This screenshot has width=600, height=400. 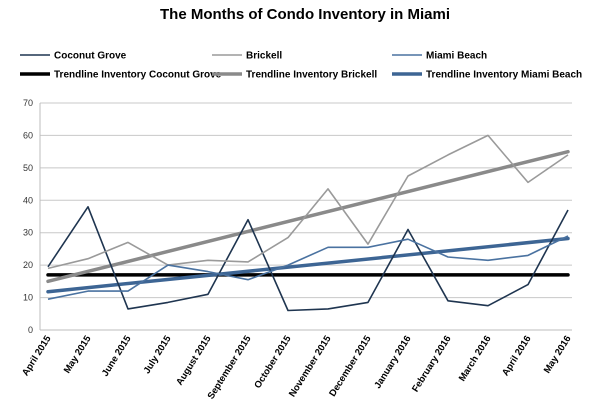 What do you see at coordinates (392, 362) in the screenshot?
I see `x-tick-label-january-2016: January 2016` at bounding box center [392, 362].